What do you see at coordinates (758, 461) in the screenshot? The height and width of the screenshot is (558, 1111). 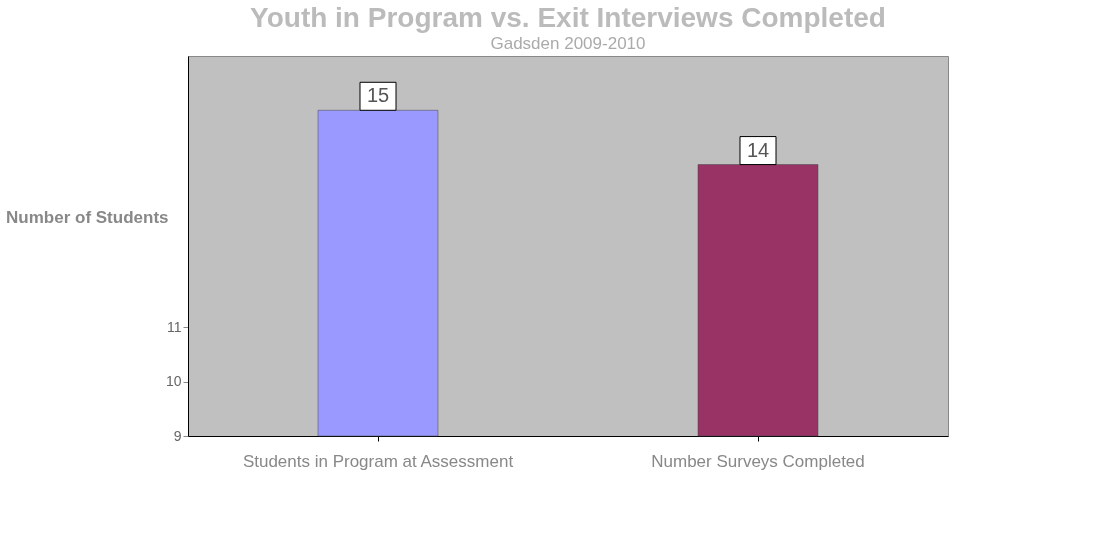 I see `x-tick-label: Number Surveys Completed` at bounding box center [758, 461].